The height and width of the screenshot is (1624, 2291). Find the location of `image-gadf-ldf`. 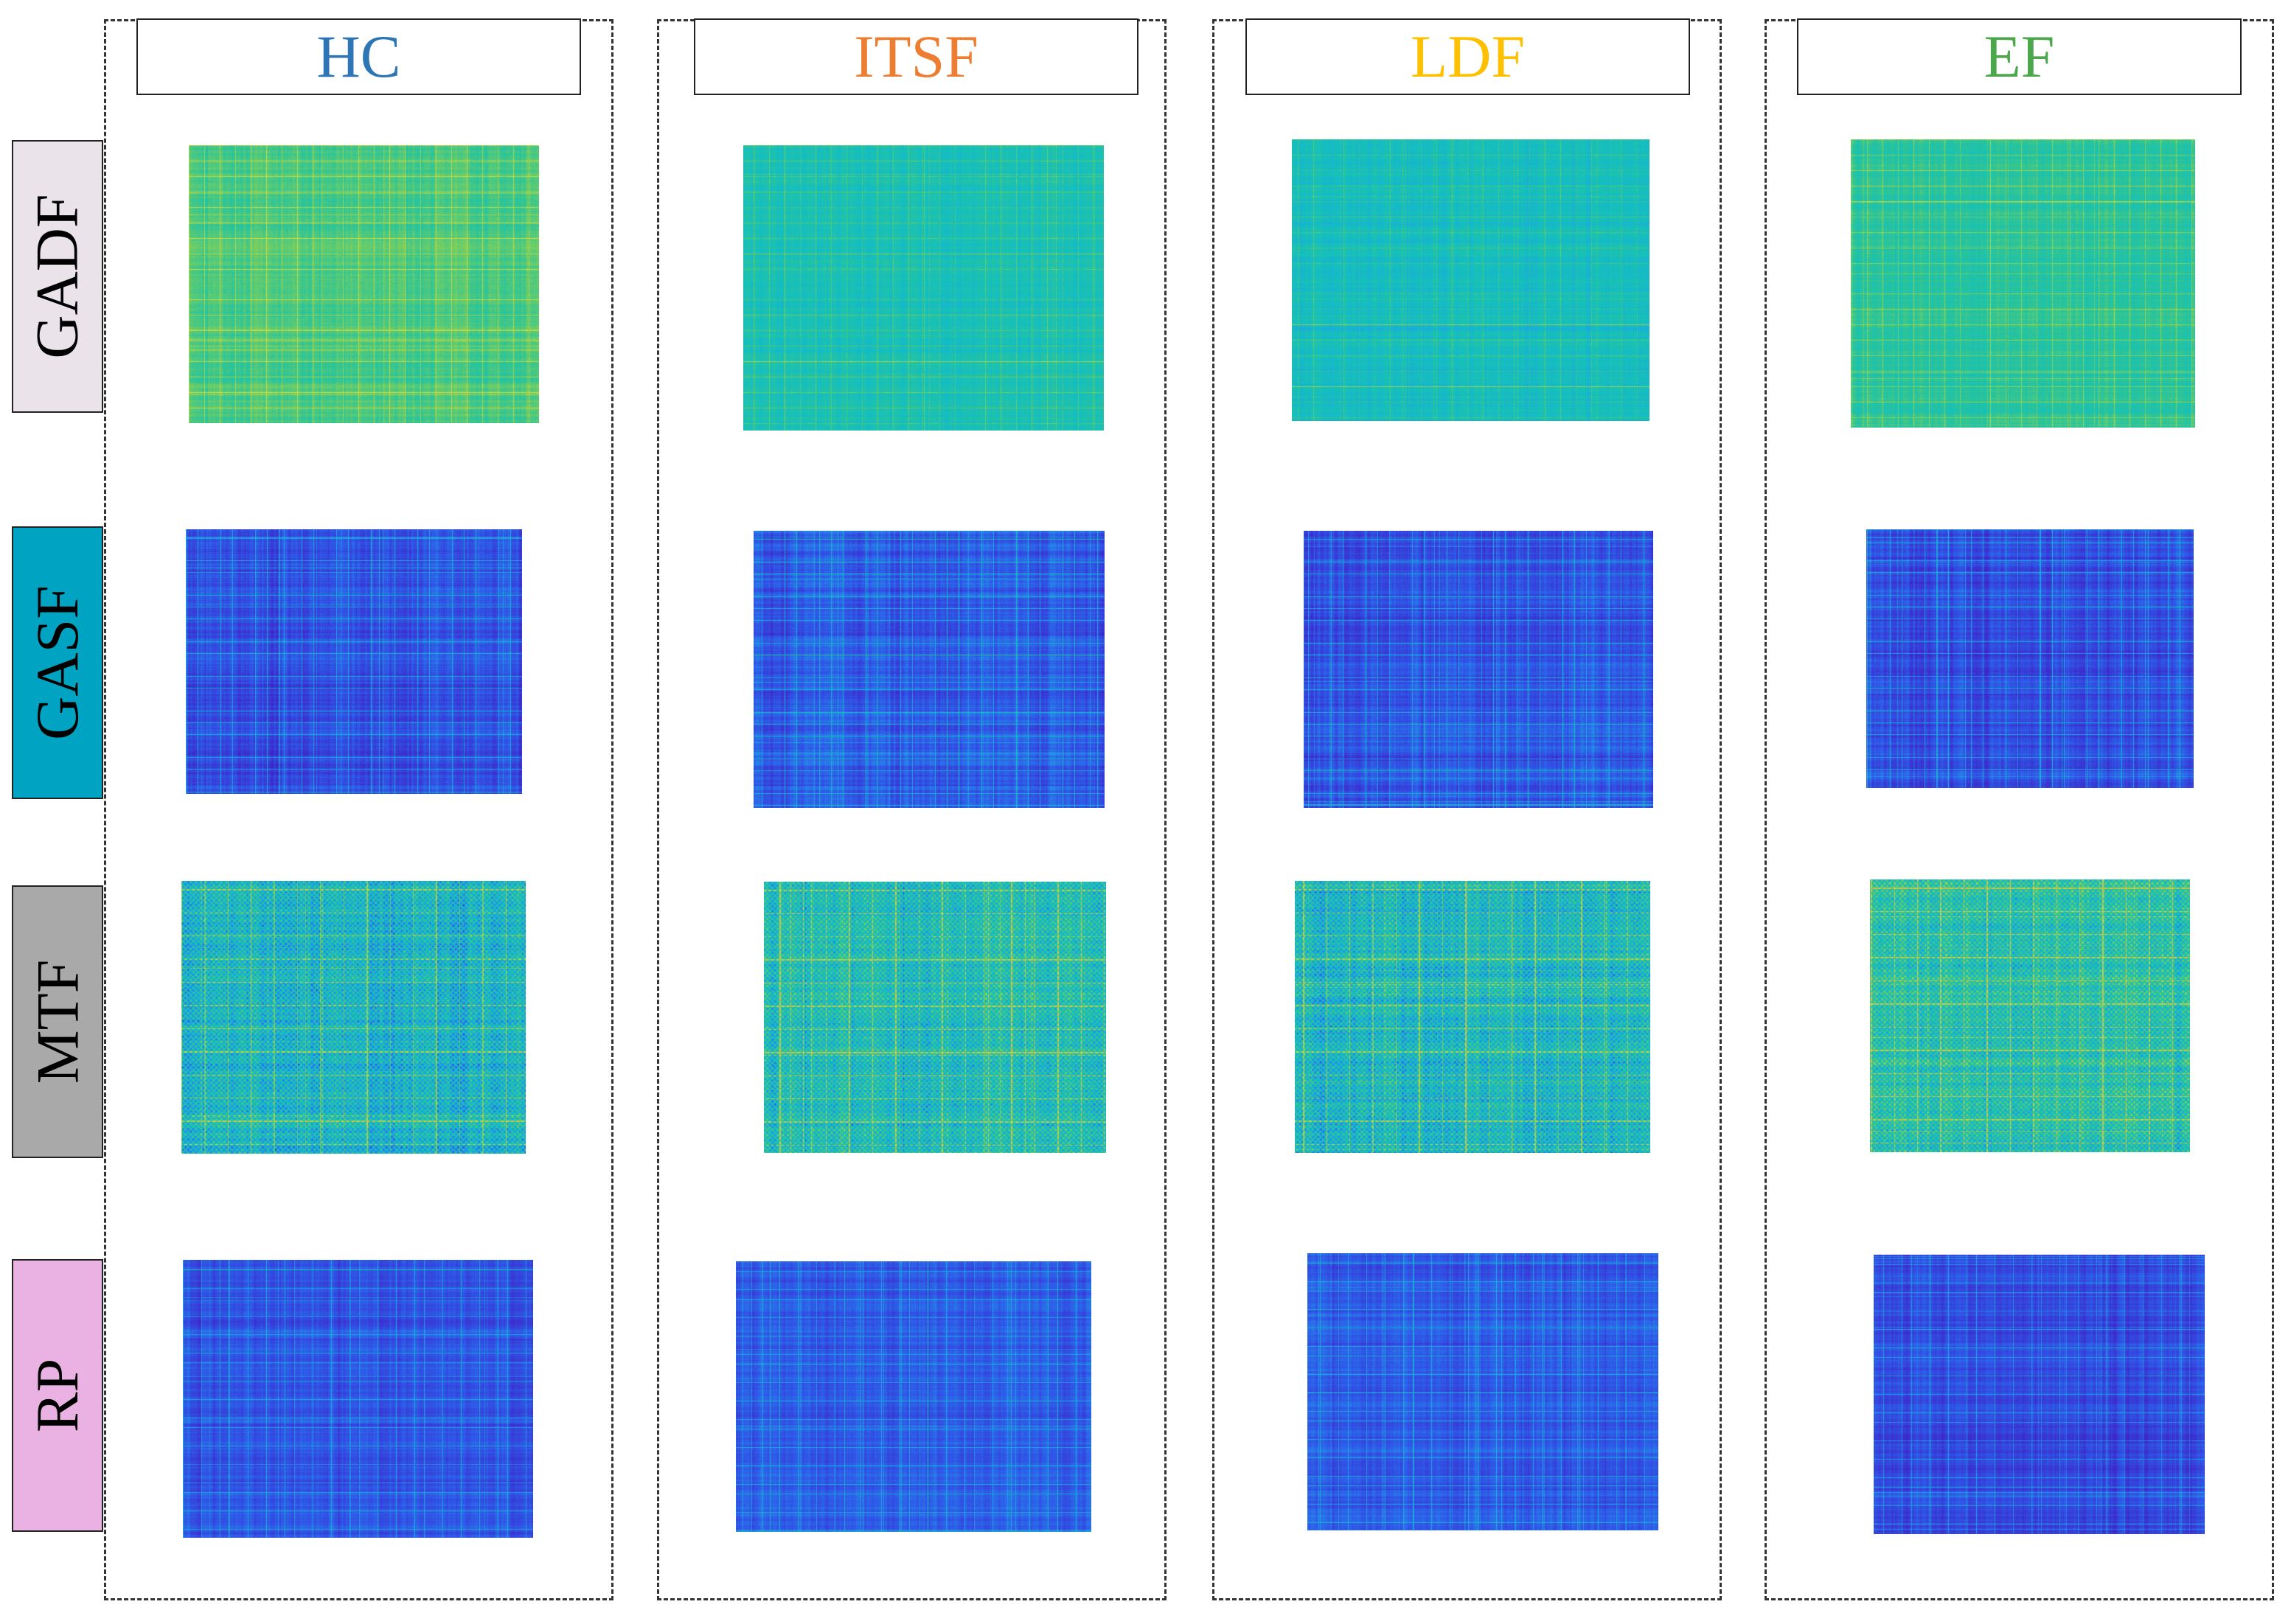

image-gadf-ldf is located at coordinates (1470, 280).